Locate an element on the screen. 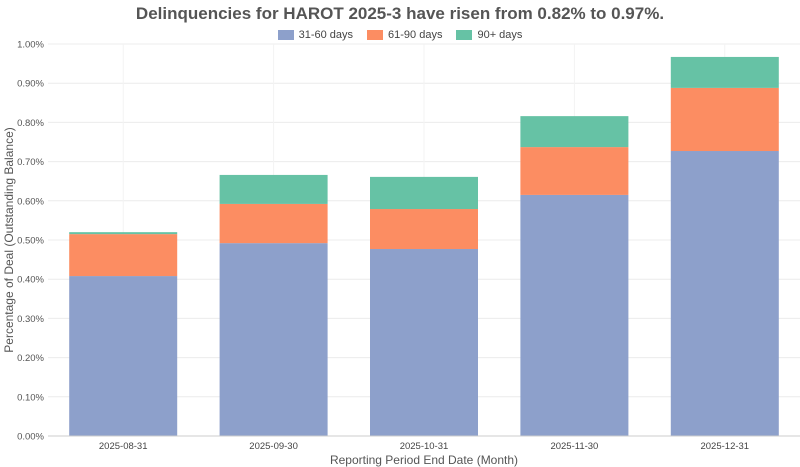 This screenshot has height=467, width=800. y-tick-label: 0.00% is located at coordinates (30, 437).